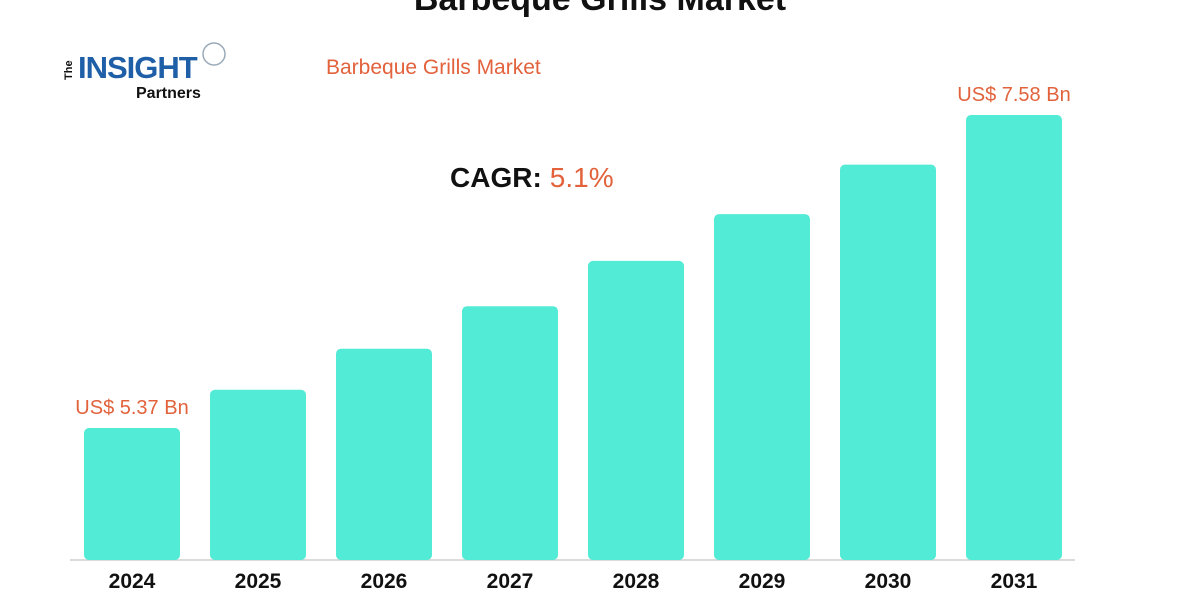 The image size is (1200, 600). Describe the element at coordinates (138, 67) in the screenshot. I see `logo-insight-text: INSIGHT` at that location.